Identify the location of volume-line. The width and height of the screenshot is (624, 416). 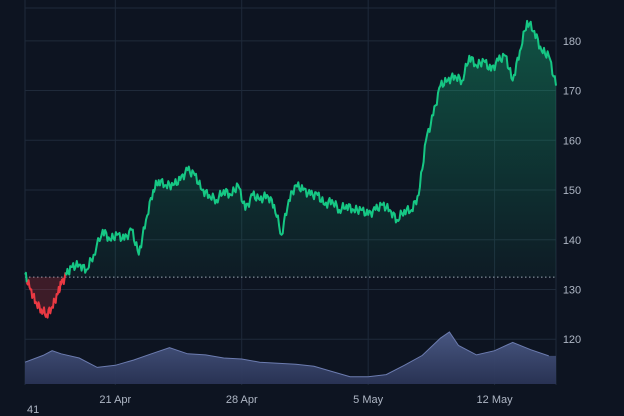
(286, 354).